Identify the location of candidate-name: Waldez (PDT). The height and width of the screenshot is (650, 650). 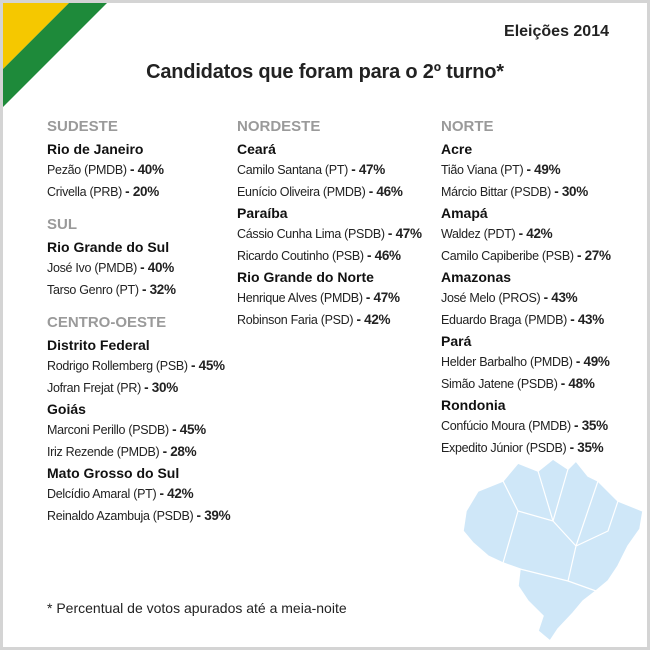
(478, 234).